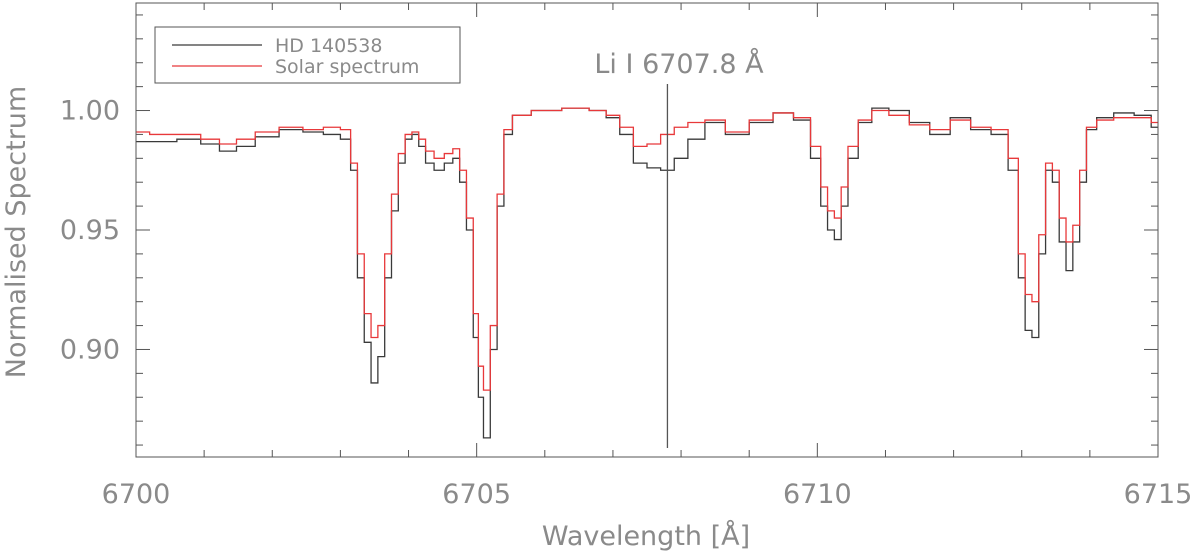  Describe the element at coordinates (90, 111) in the screenshot. I see `y-tick-label: 1.00` at that location.